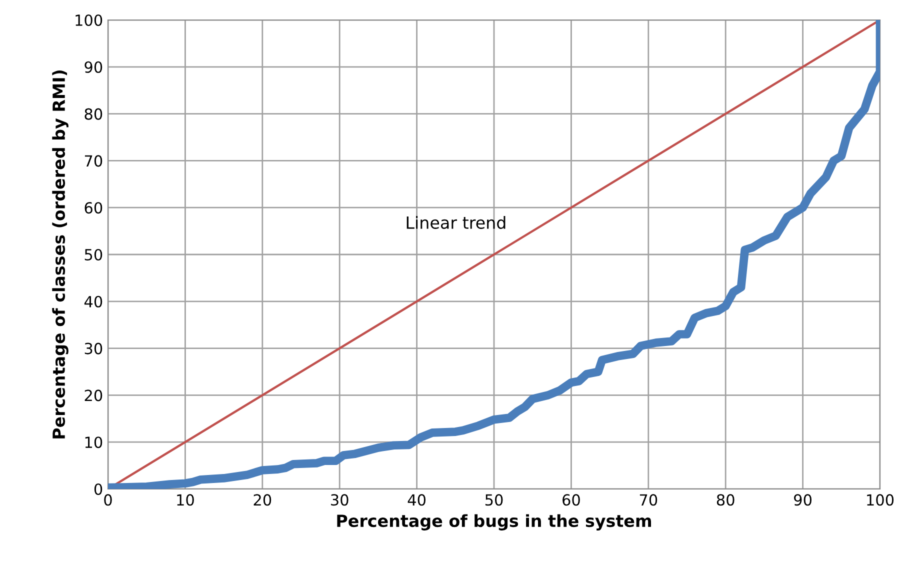 The image size is (901, 574). Describe the element at coordinates (93, 442) in the screenshot. I see `y-tick-label: 10` at that location.